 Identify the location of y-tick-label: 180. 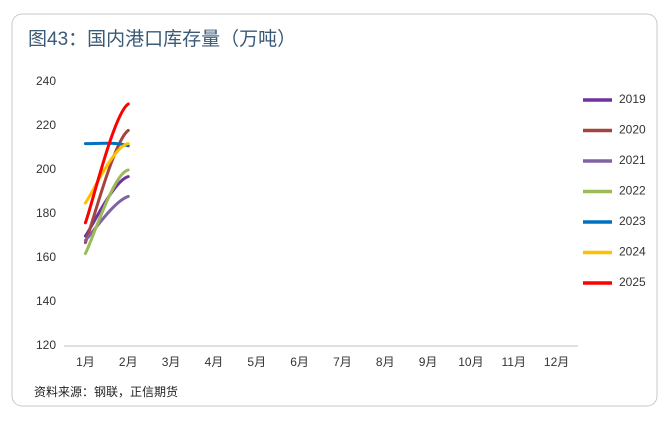
(46, 213).